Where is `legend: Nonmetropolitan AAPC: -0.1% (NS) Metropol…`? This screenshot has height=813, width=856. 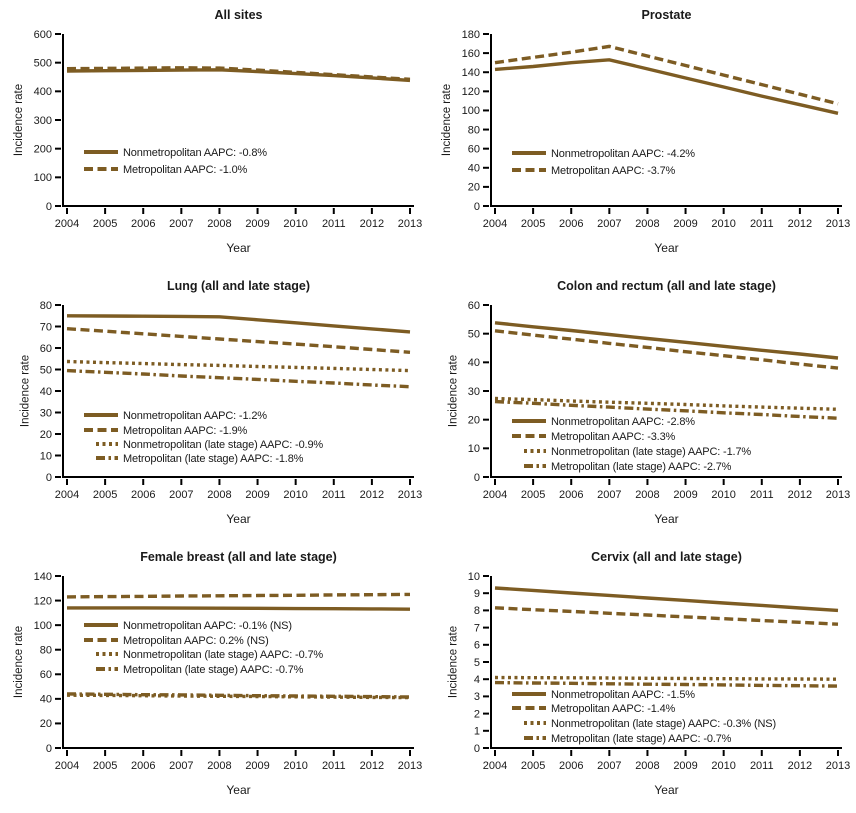
legend: Nonmetropolitan AAPC: -0.1% (NS) Metropol… is located at coordinates (204, 648).